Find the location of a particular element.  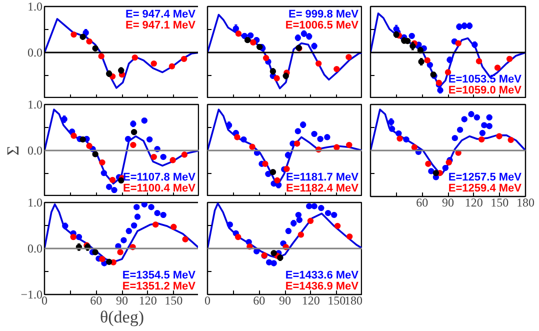

series-label: E=1259.4 MeV is located at coordinates (485, 188).